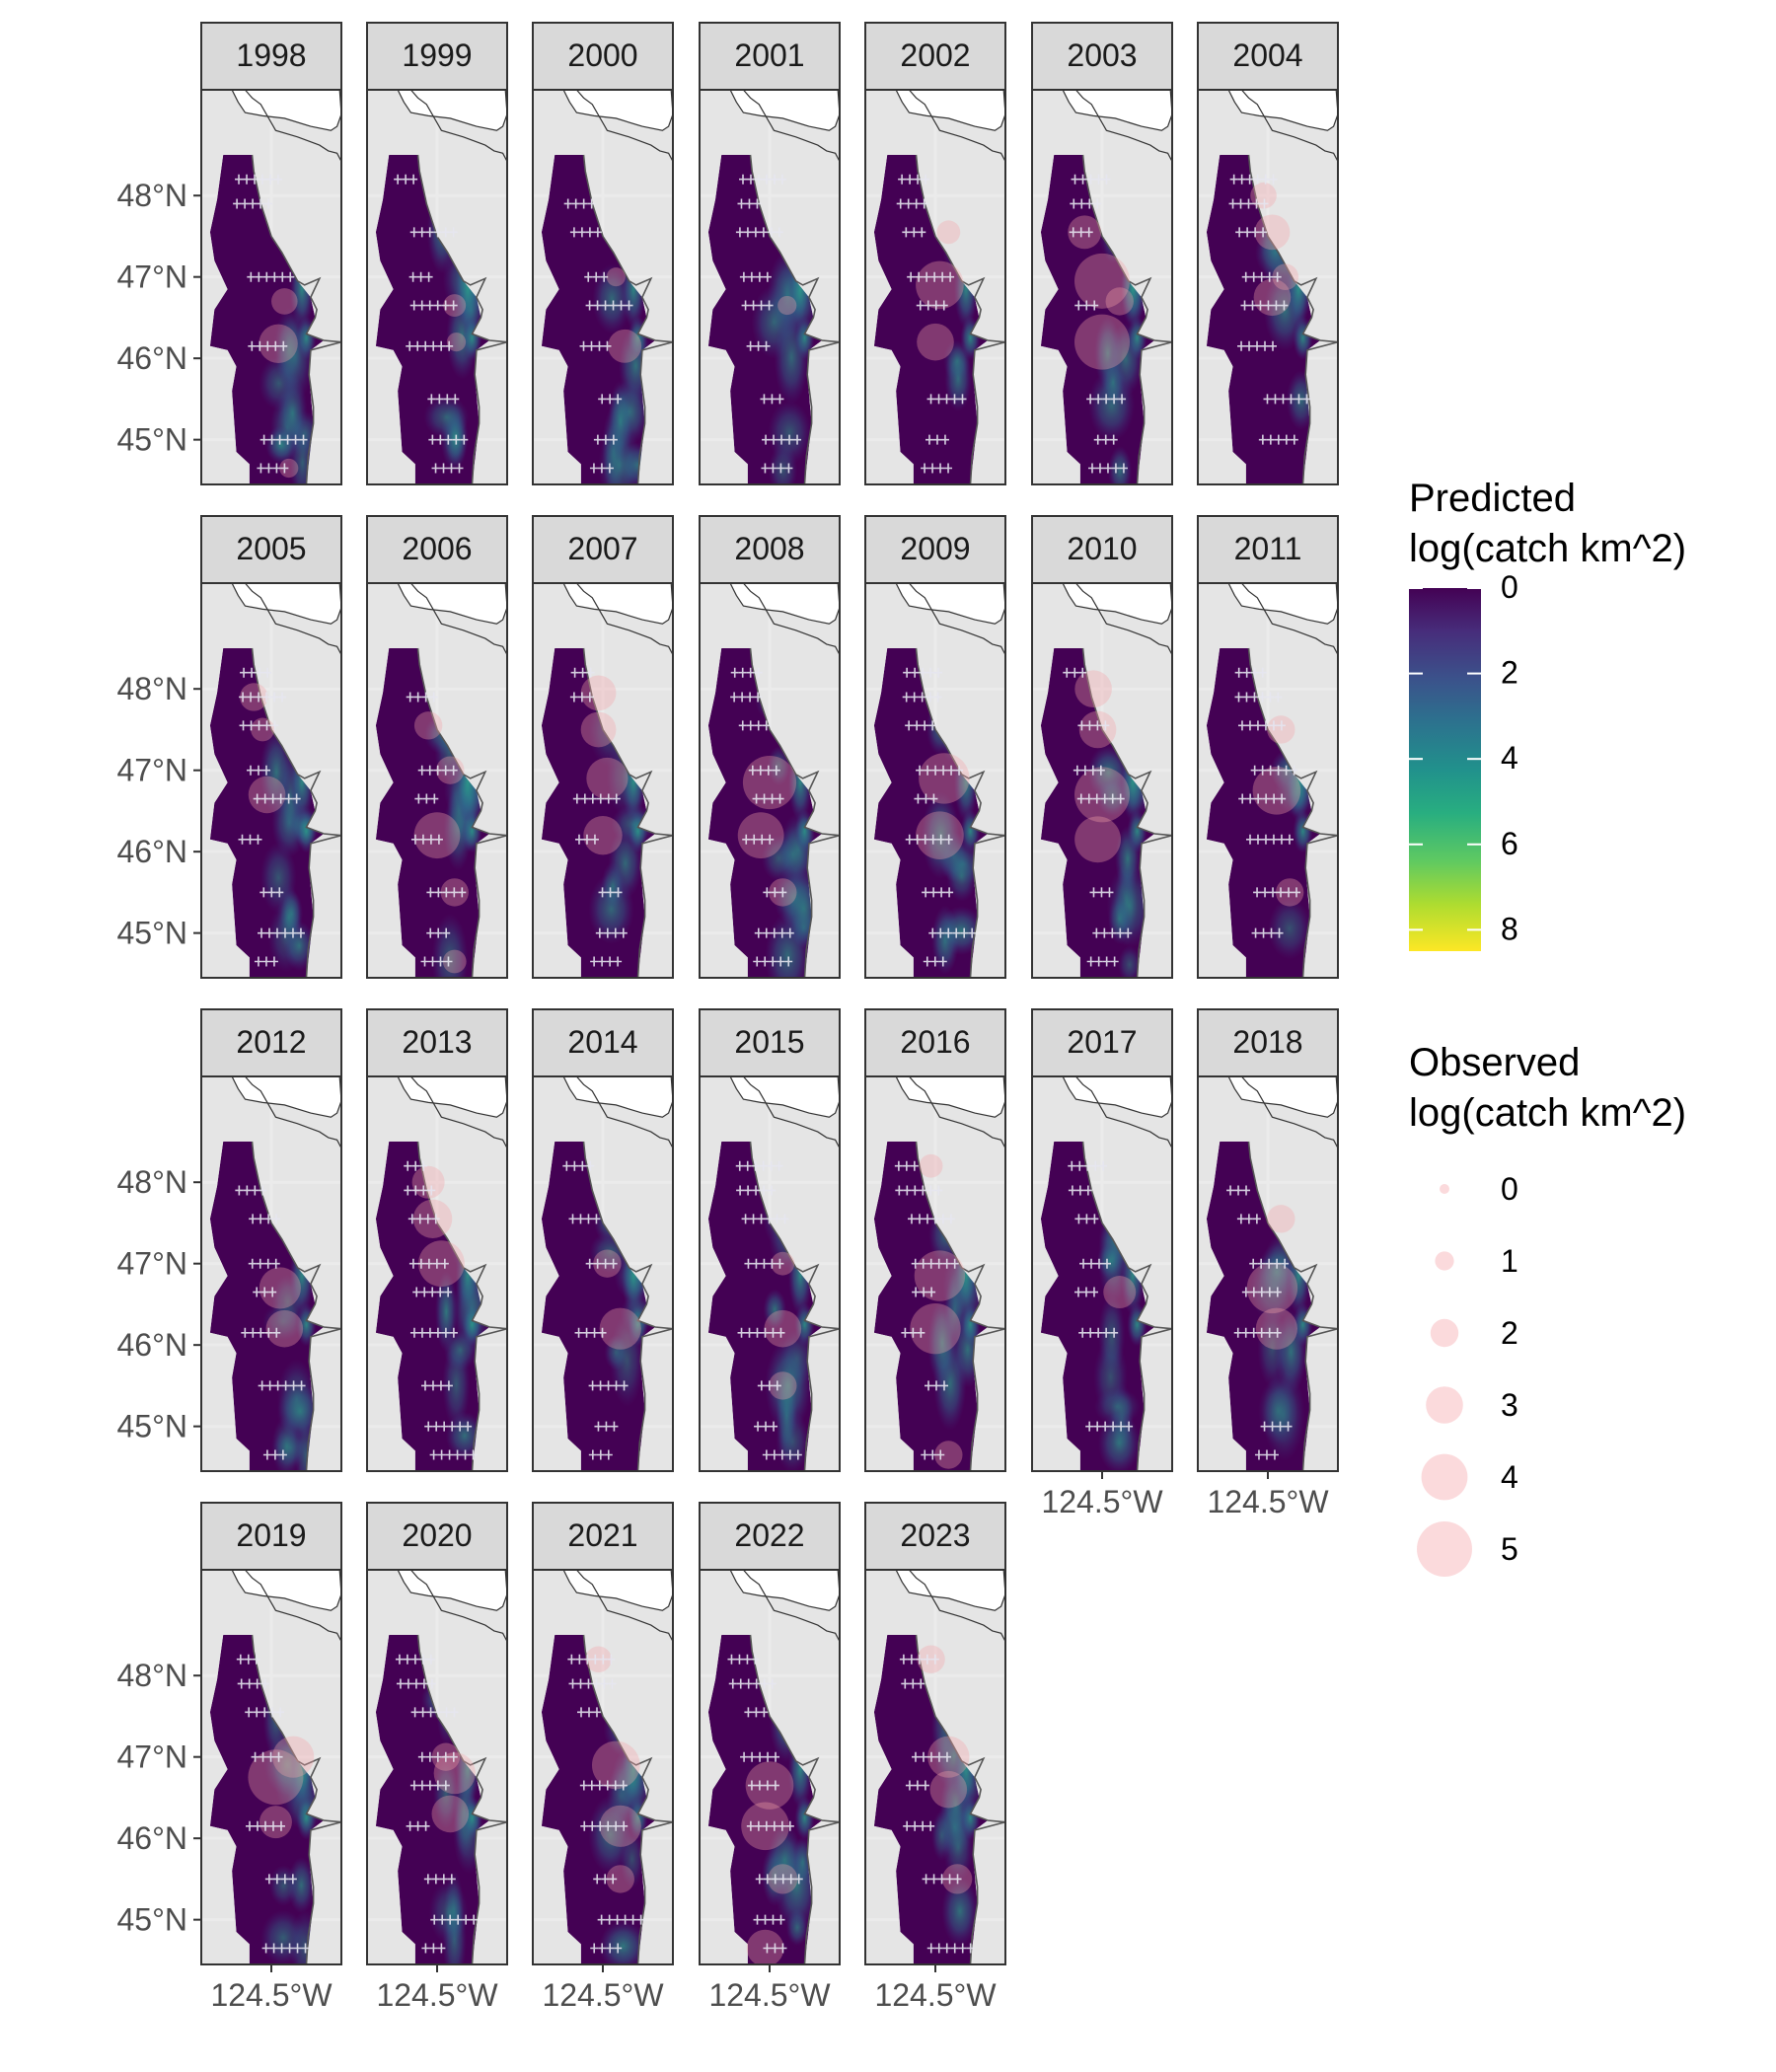 This screenshot has height=2072, width=1776. What do you see at coordinates (1510, 1189) in the screenshot?
I see `size-legend-label: 0` at bounding box center [1510, 1189].